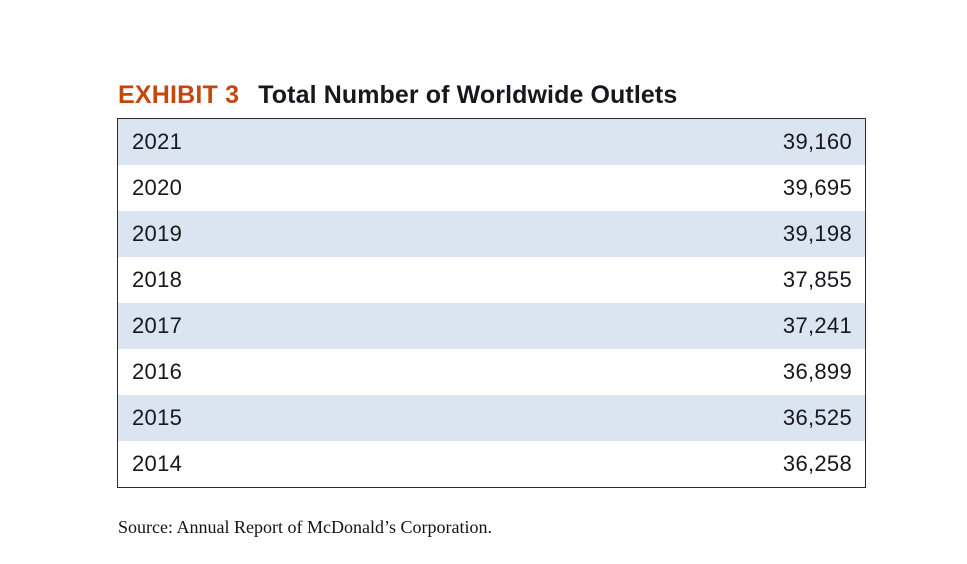 Image resolution: width=967 pixels, height=564 pixels. What do you see at coordinates (491, 188) in the screenshot?
I see `table-row: 2020 39,695` at bounding box center [491, 188].